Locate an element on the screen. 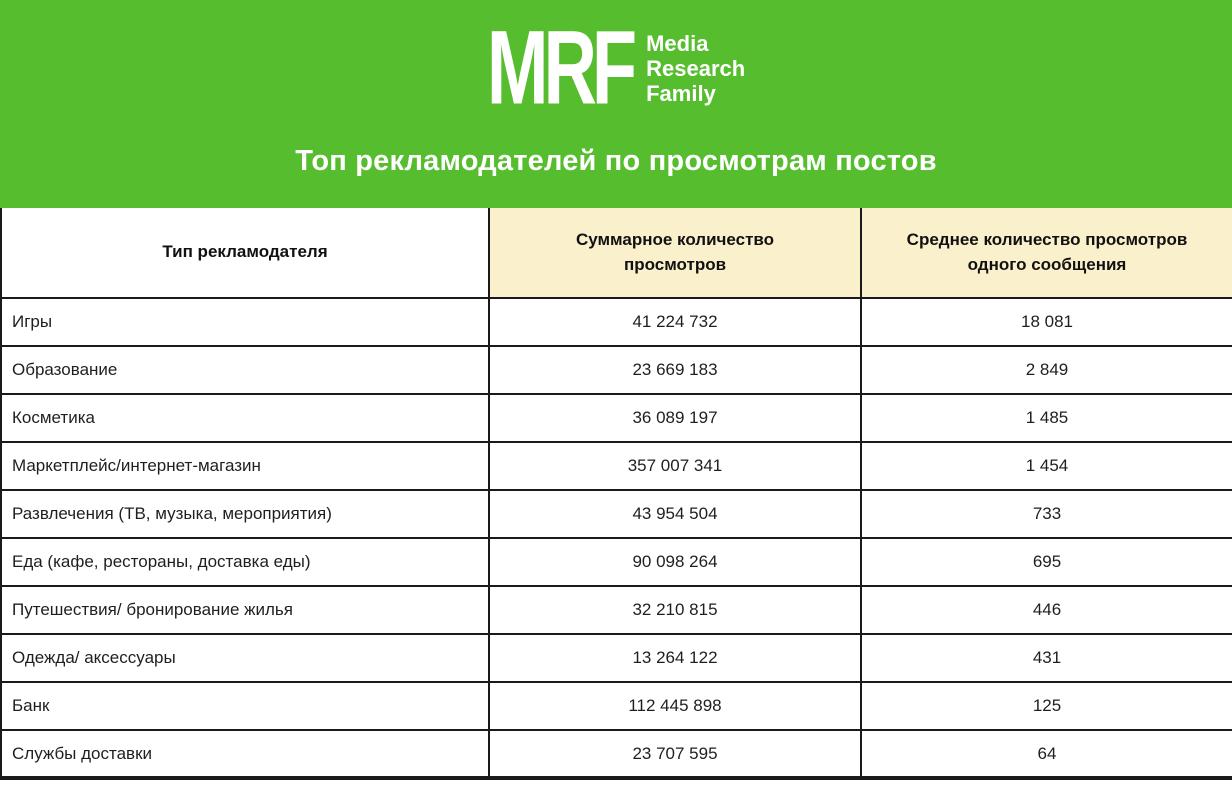 This screenshot has width=1232, height=804. cell-total-views: 112 445 898 is located at coordinates (675, 706).